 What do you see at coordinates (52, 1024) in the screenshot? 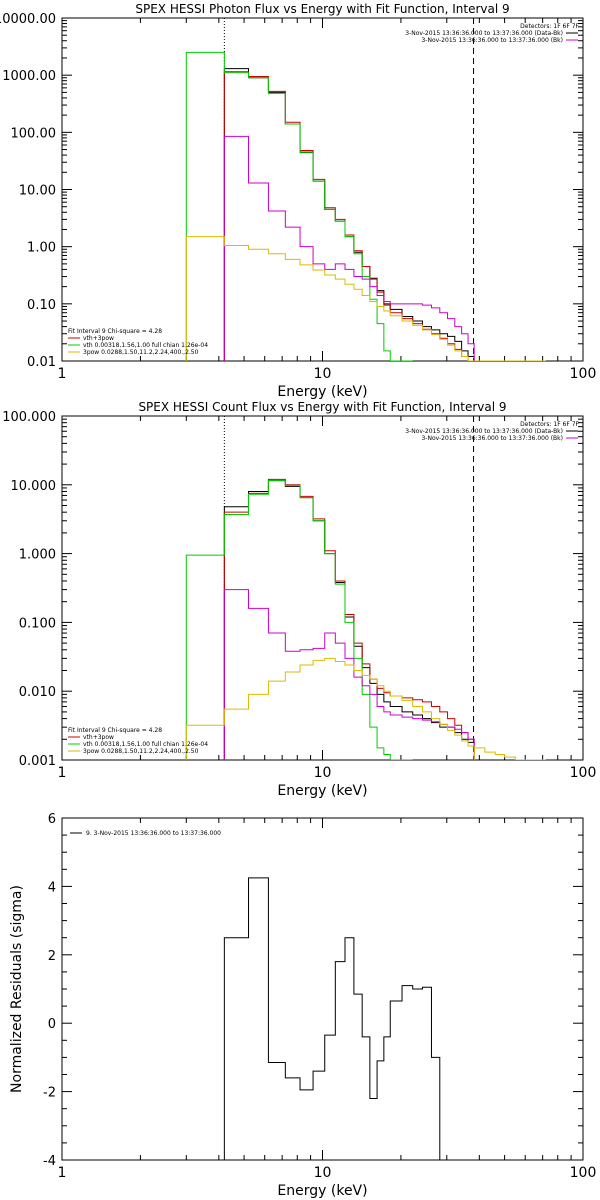
I see `y-tick-label: 0` at bounding box center [52, 1024].